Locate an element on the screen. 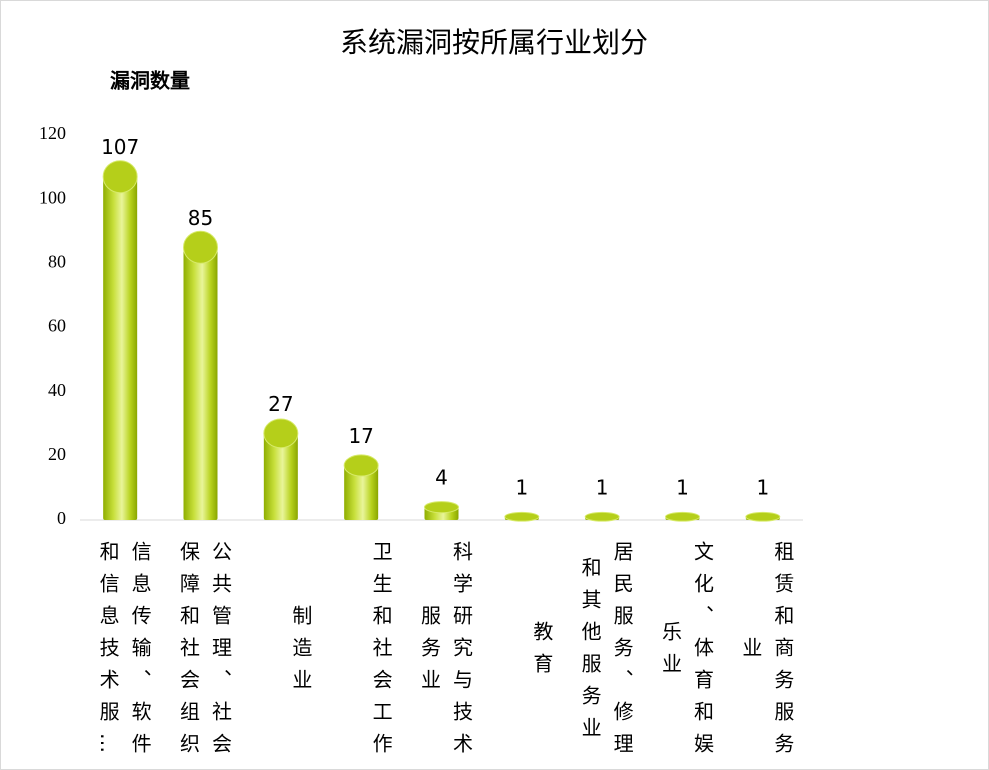  x-tick-label: 科学研究与技术服务业 is located at coordinates (445, 653).